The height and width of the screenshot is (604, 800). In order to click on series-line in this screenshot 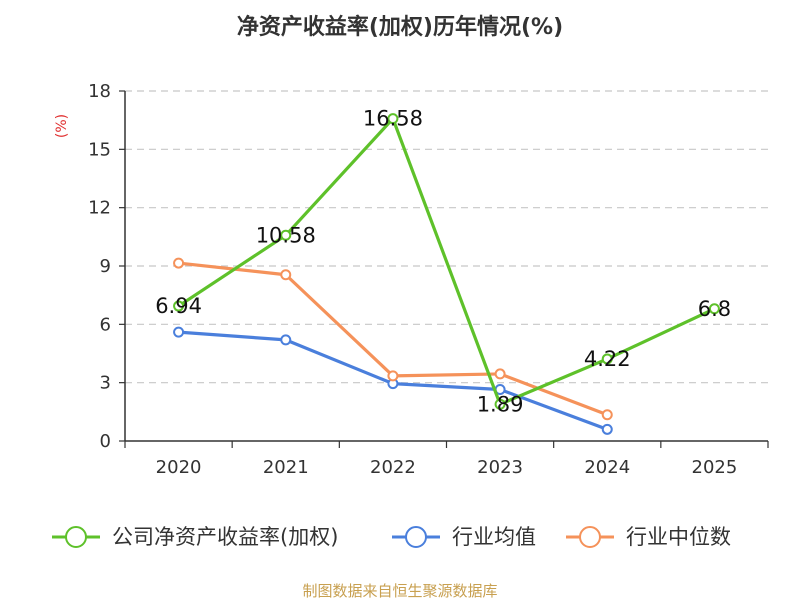, I will do `click(393, 339)`.